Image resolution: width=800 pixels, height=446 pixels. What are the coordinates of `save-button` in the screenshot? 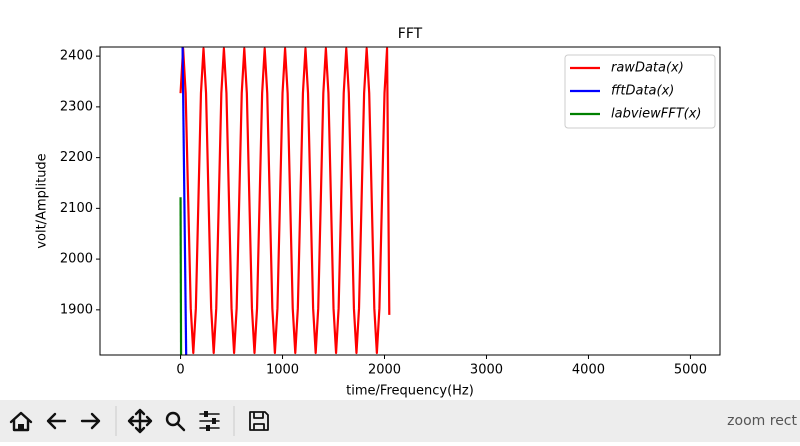 It's located at (259, 421).